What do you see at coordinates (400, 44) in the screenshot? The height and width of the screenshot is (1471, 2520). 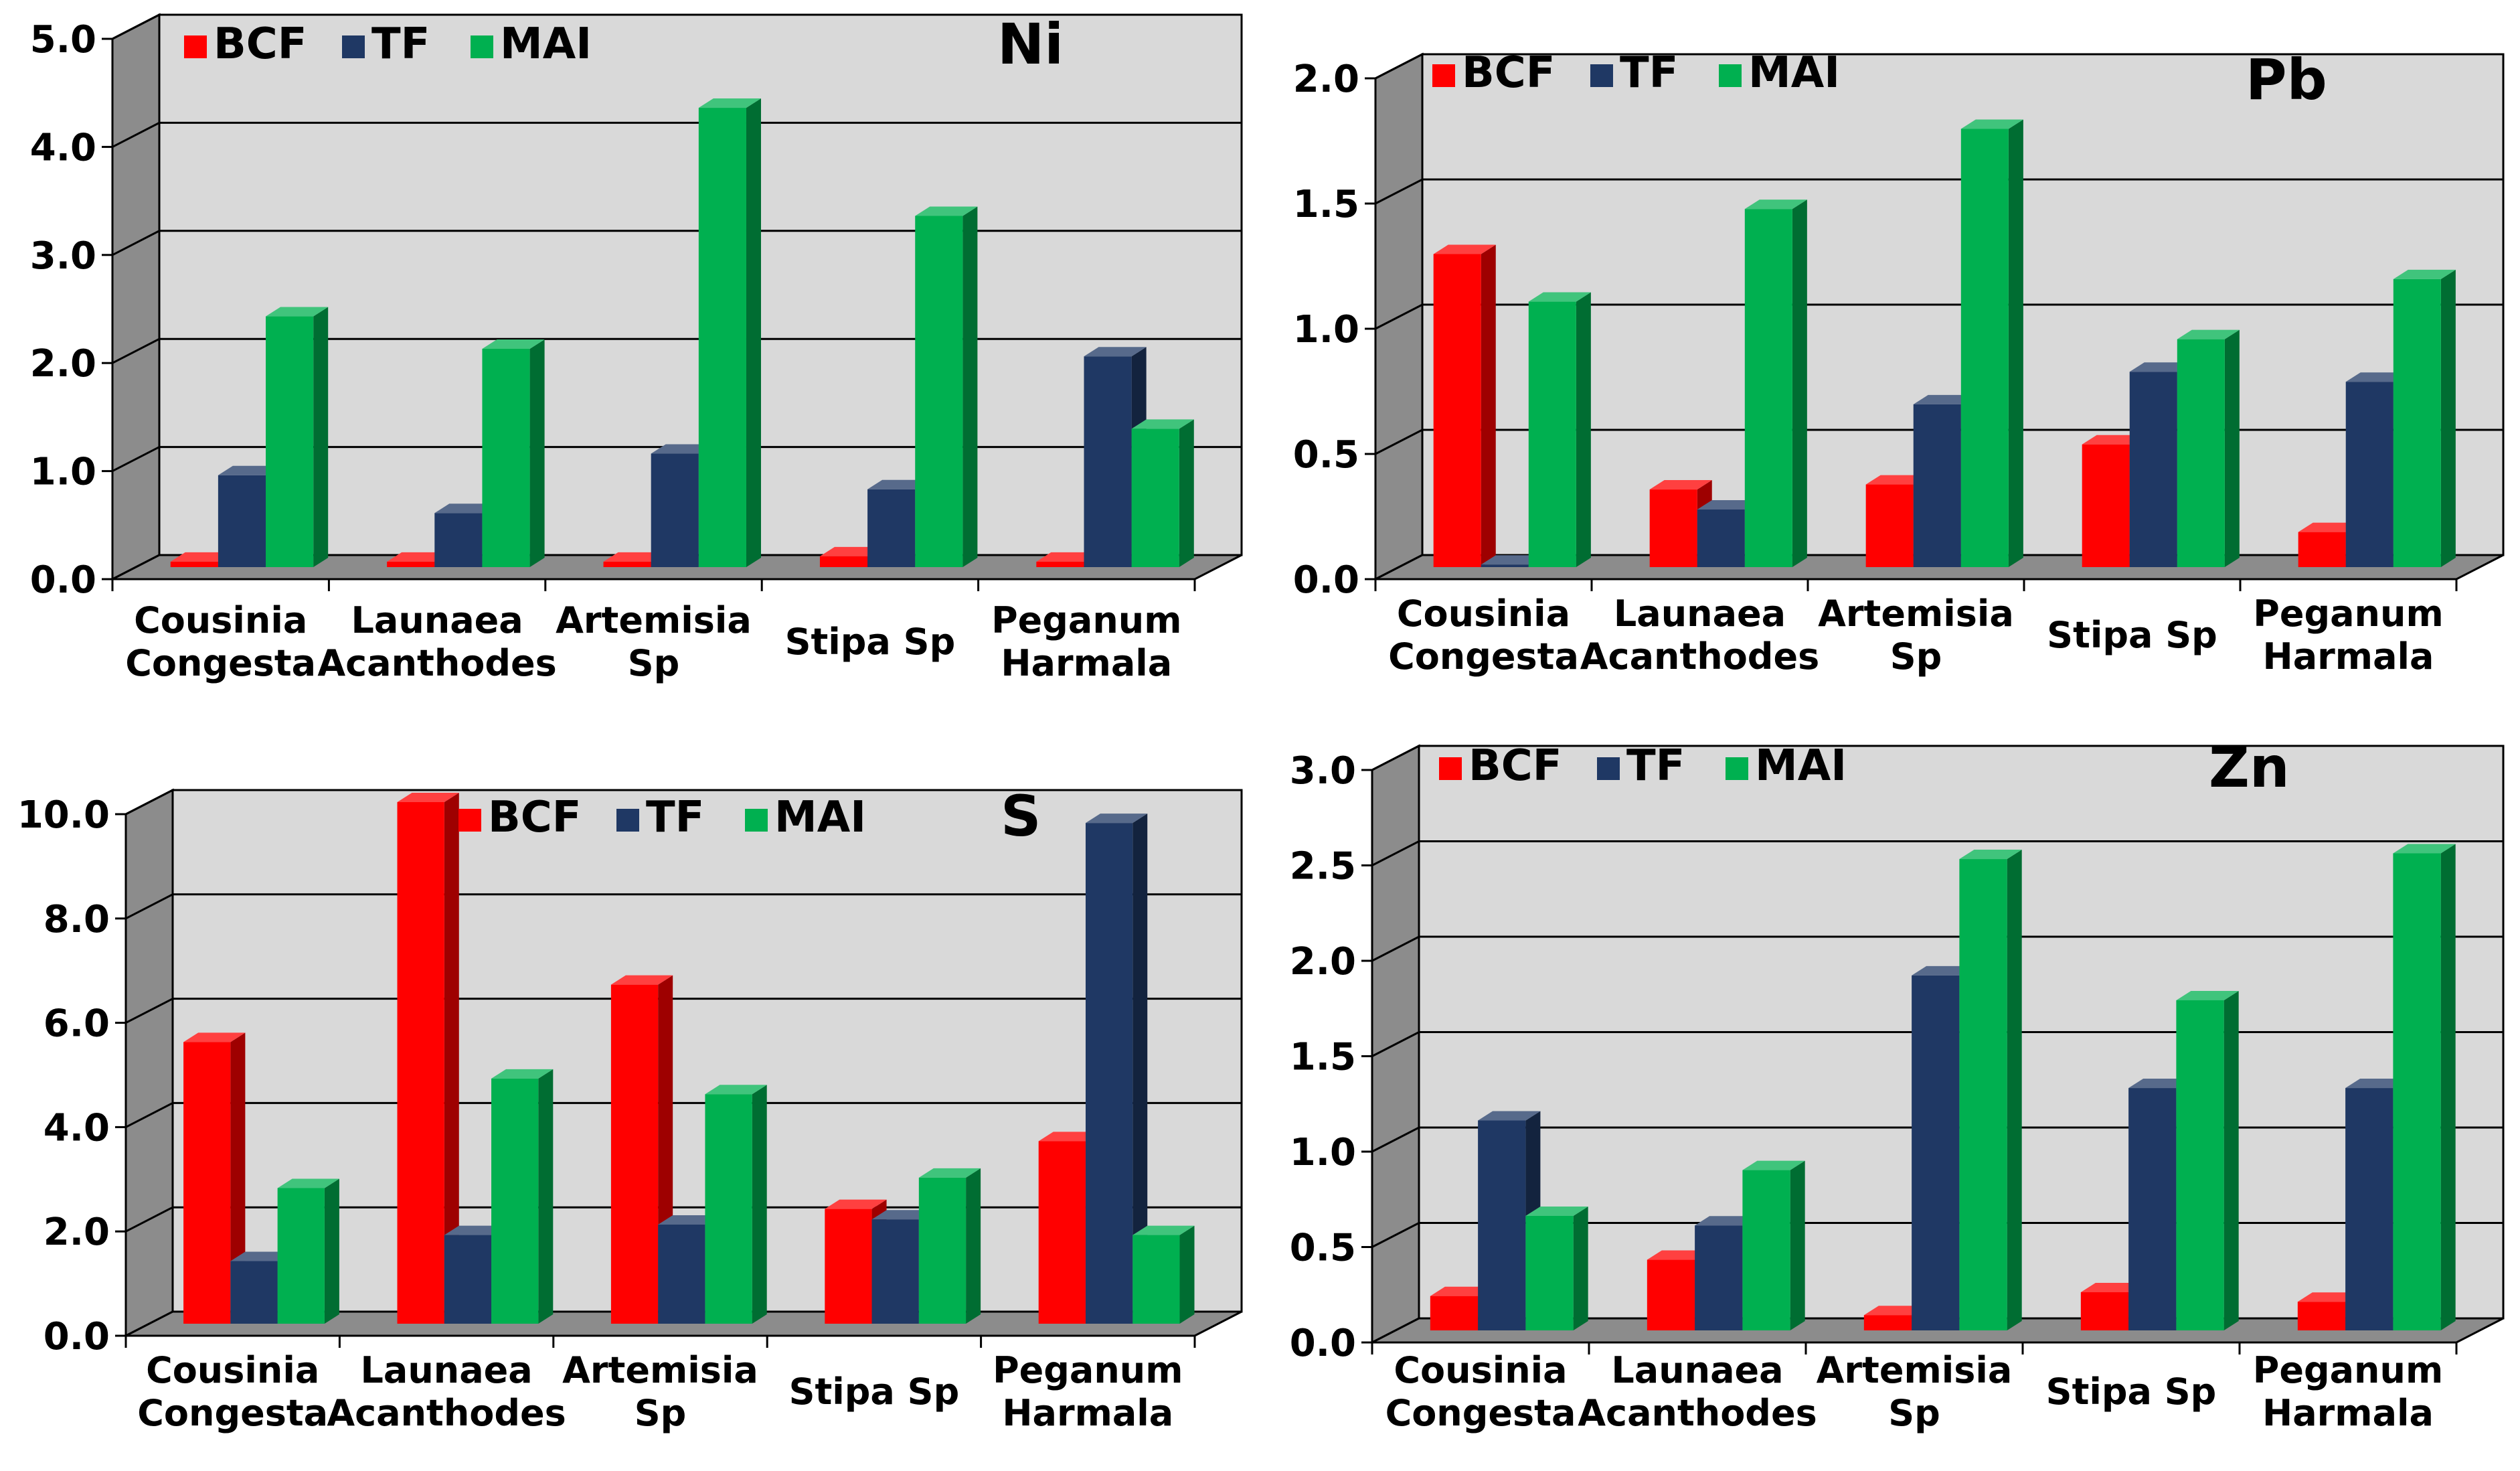 I see `legend-label-TF: TF` at bounding box center [400, 44].